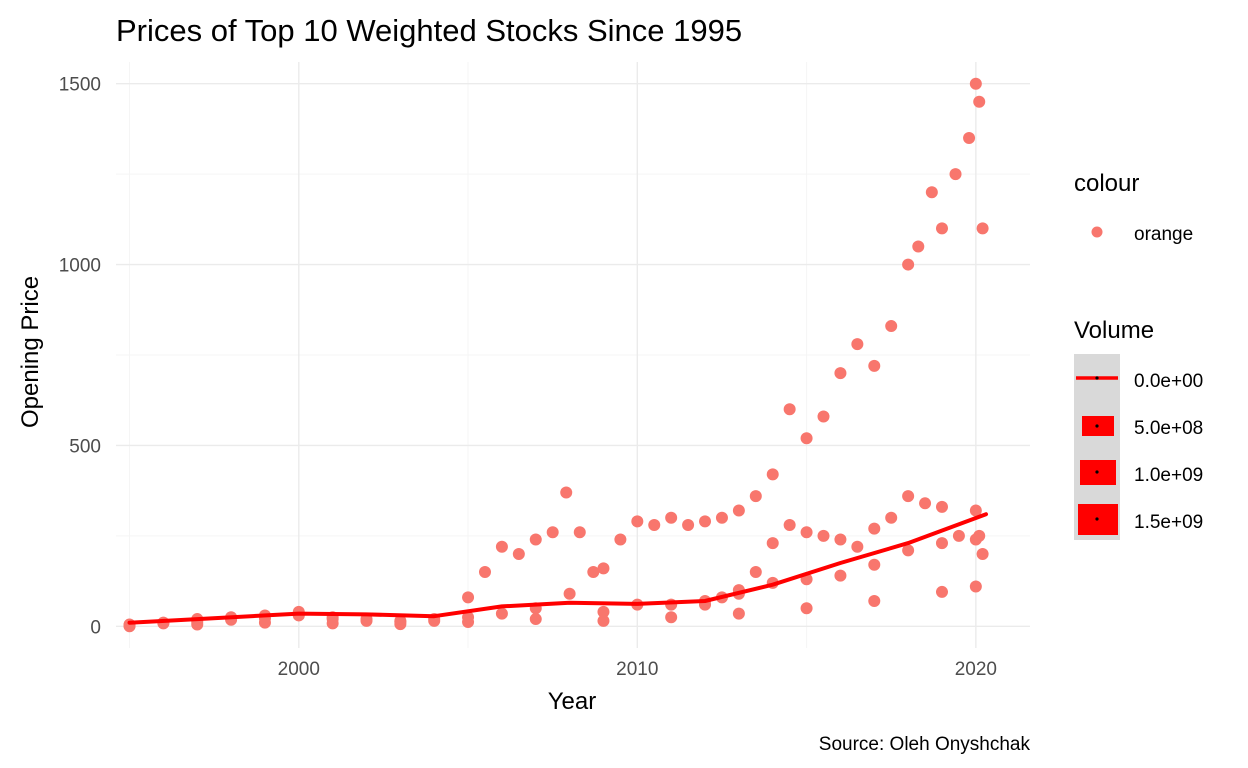 The image size is (1248, 768). What do you see at coordinates (1168, 381) in the screenshot?
I see `legend-volume-label-0: 0.0e+00` at bounding box center [1168, 381].